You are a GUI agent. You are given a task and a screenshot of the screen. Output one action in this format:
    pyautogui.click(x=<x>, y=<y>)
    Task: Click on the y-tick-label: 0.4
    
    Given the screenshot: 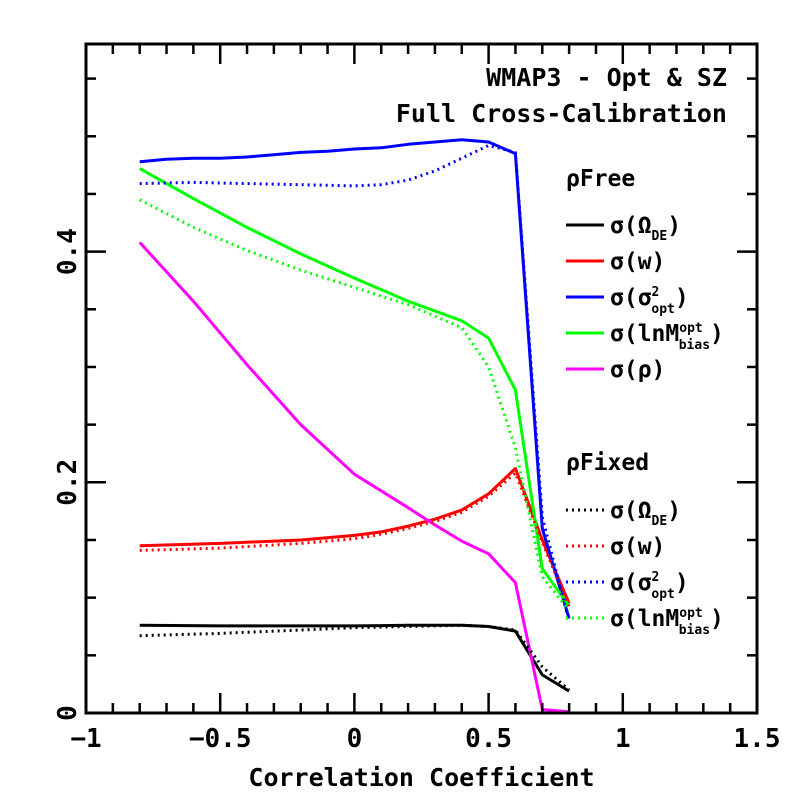 What is the action you would take?
    pyautogui.click(x=68, y=251)
    